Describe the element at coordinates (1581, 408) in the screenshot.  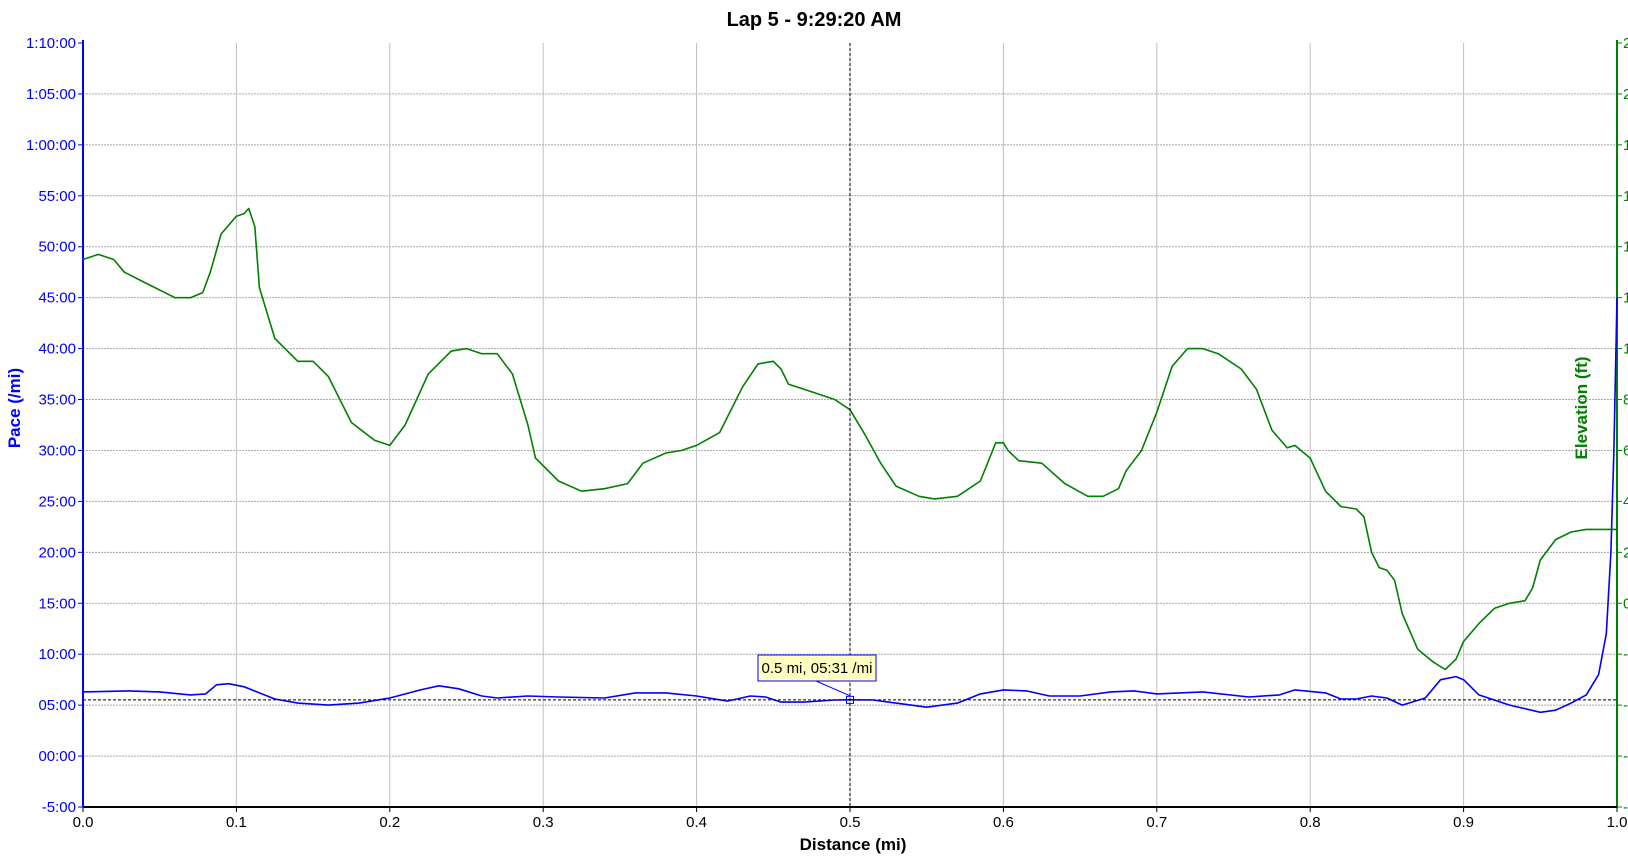
I see `right-axis-label: Elevation (ft)` at that location.